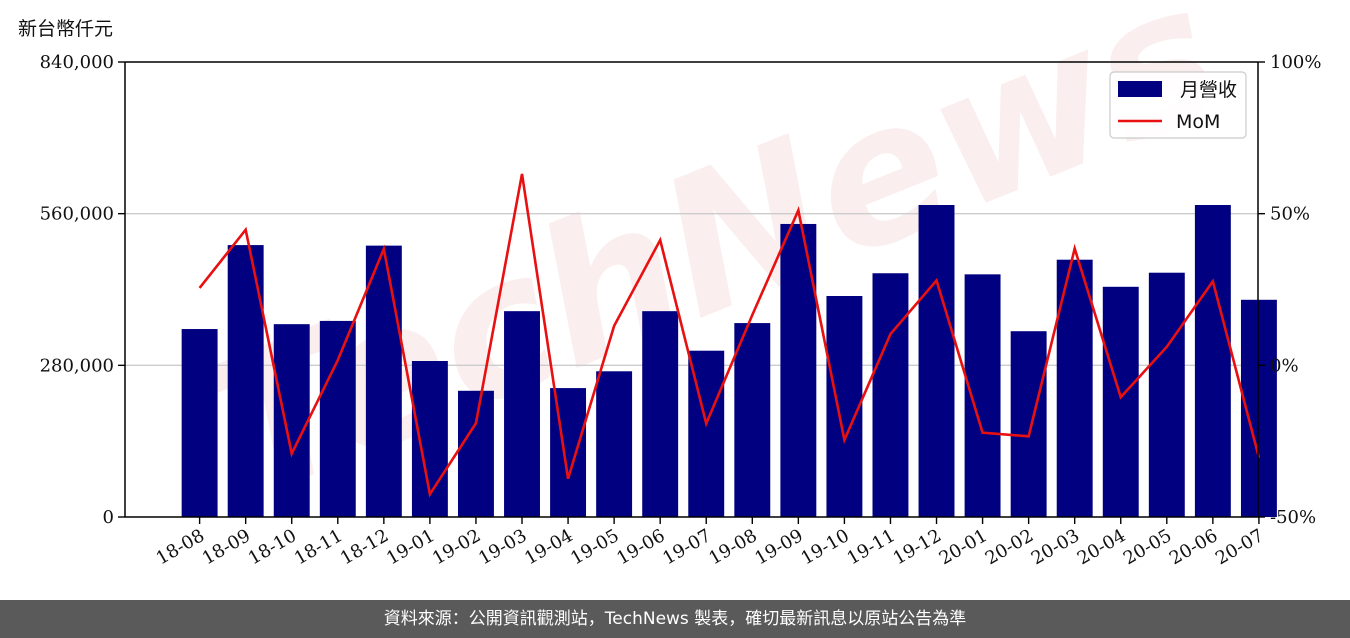  Describe the element at coordinates (1147, 547) in the screenshot. I see `x-tick-label: 20-05` at that location.